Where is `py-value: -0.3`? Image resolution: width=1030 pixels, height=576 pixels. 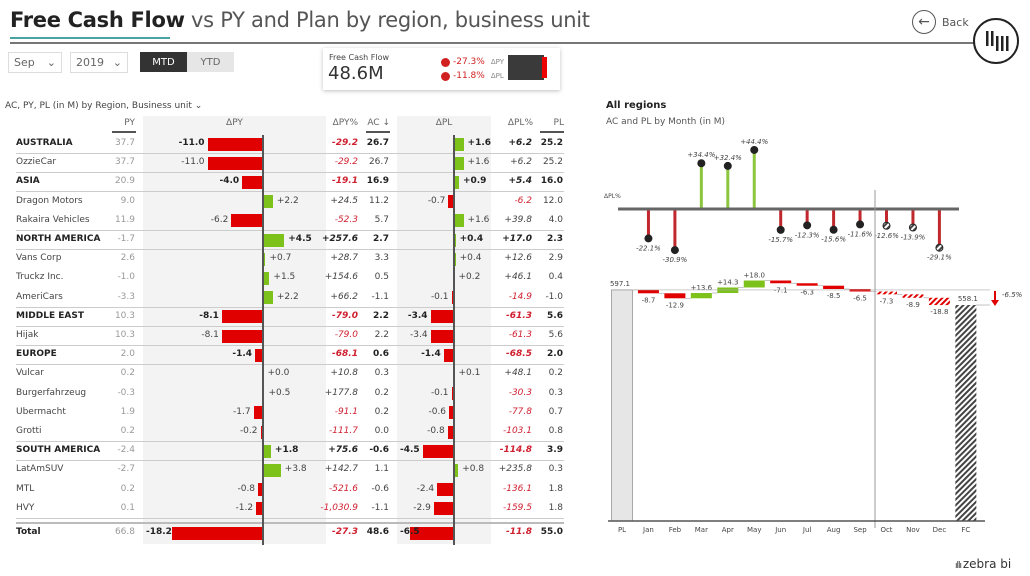 py-value: -0.3 is located at coordinates (126, 392).